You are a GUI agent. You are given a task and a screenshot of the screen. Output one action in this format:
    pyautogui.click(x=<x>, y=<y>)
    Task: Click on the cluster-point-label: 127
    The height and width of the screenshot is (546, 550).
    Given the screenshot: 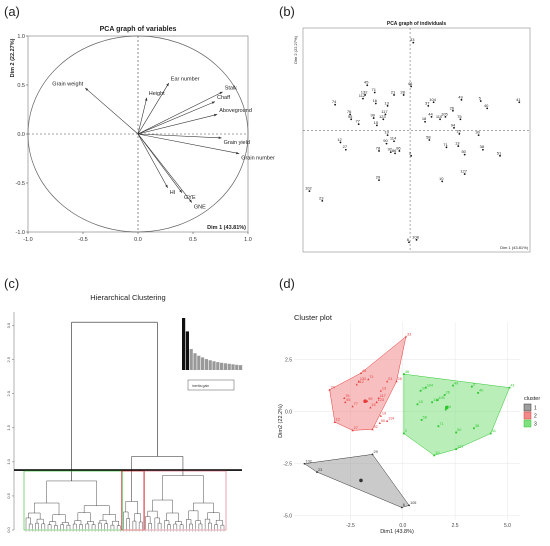 What is the action you would take?
    pyautogui.click(x=460, y=447)
    